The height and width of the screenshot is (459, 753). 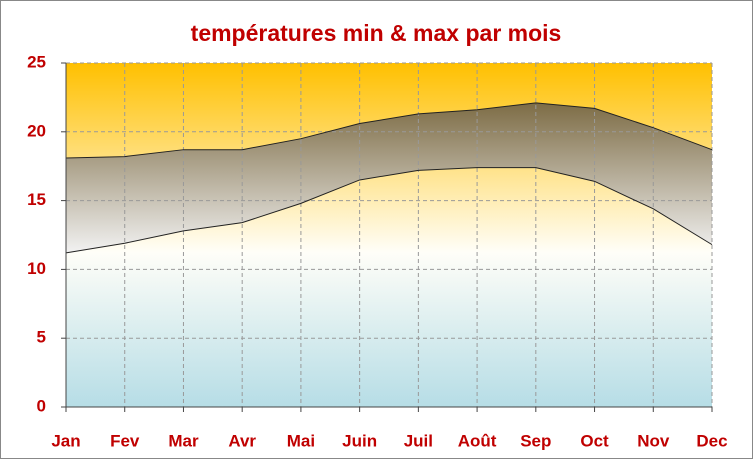 I want to click on x-tick-label: Août, so click(x=477, y=440).